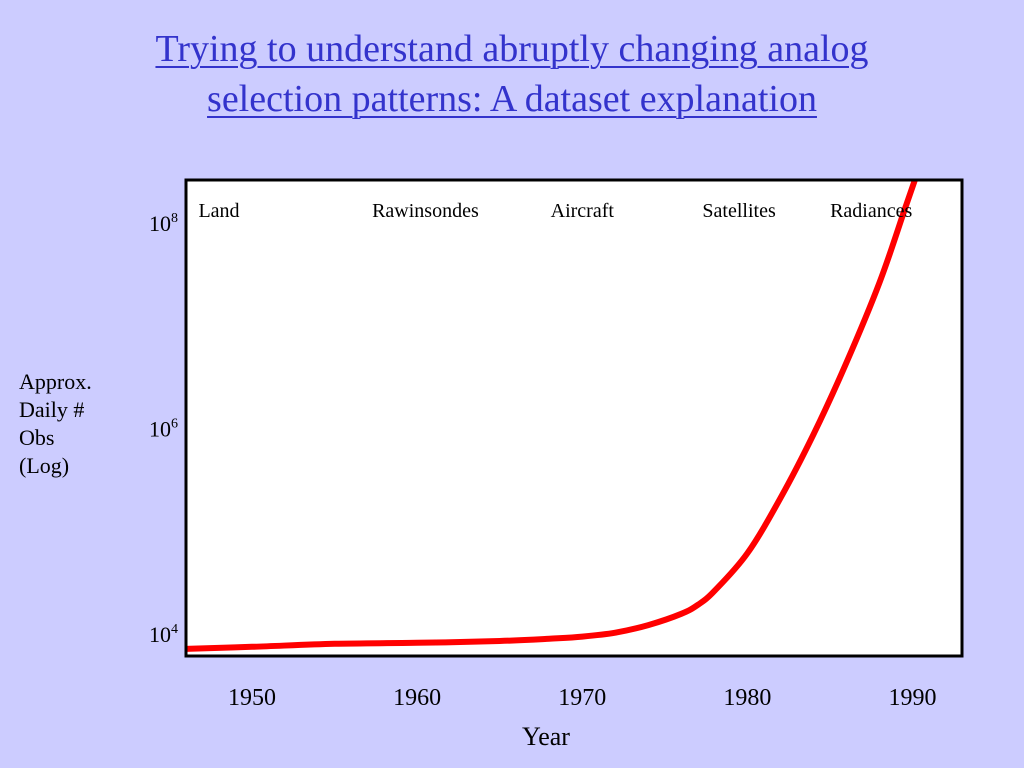 This screenshot has height=768, width=1024. What do you see at coordinates (37, 437) in the screenshot?
I see `y-axis-label-line-3: Obs` at bounding box center [37, 437].